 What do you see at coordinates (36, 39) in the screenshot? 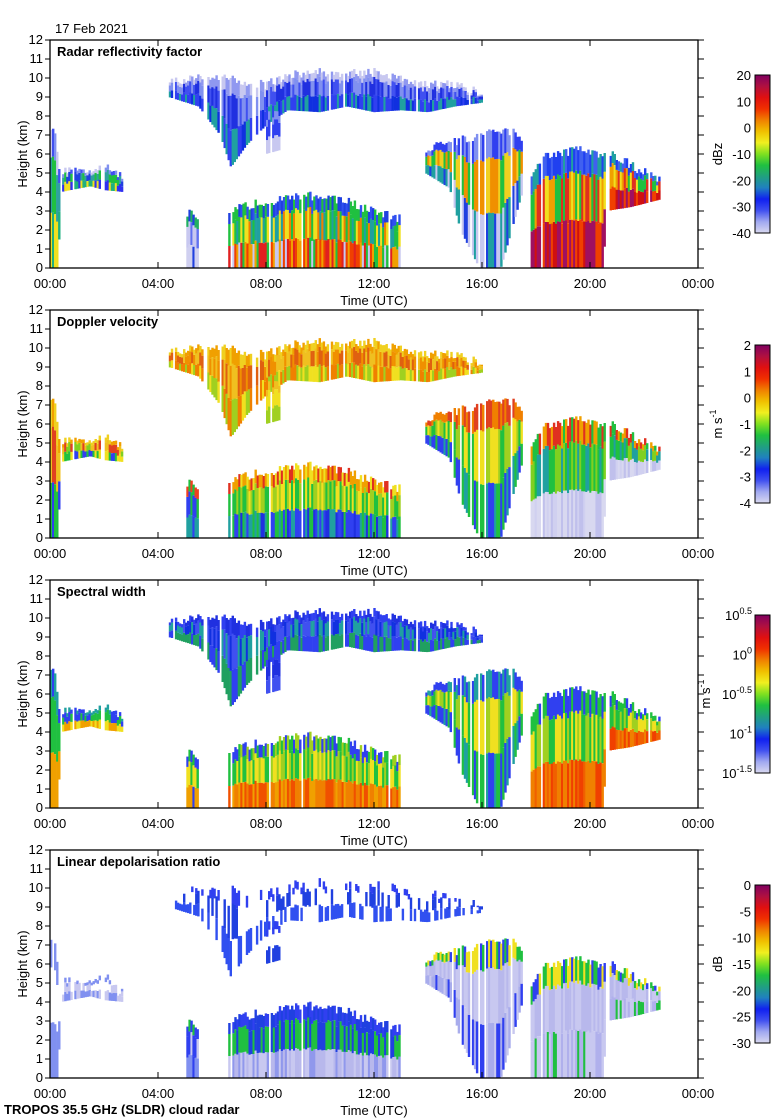
I see `y-tick-label: 12` at bounding box center [36, 39].